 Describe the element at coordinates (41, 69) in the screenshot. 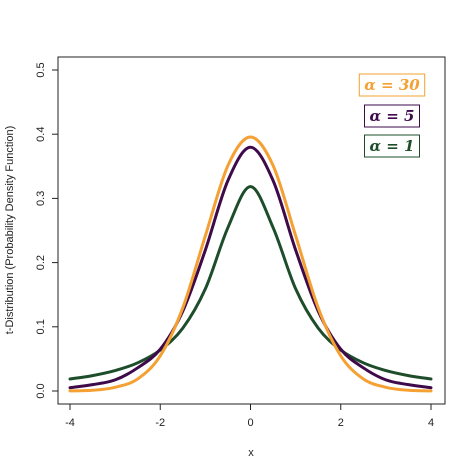

I see `y-tick-label: 0.5` at that location.